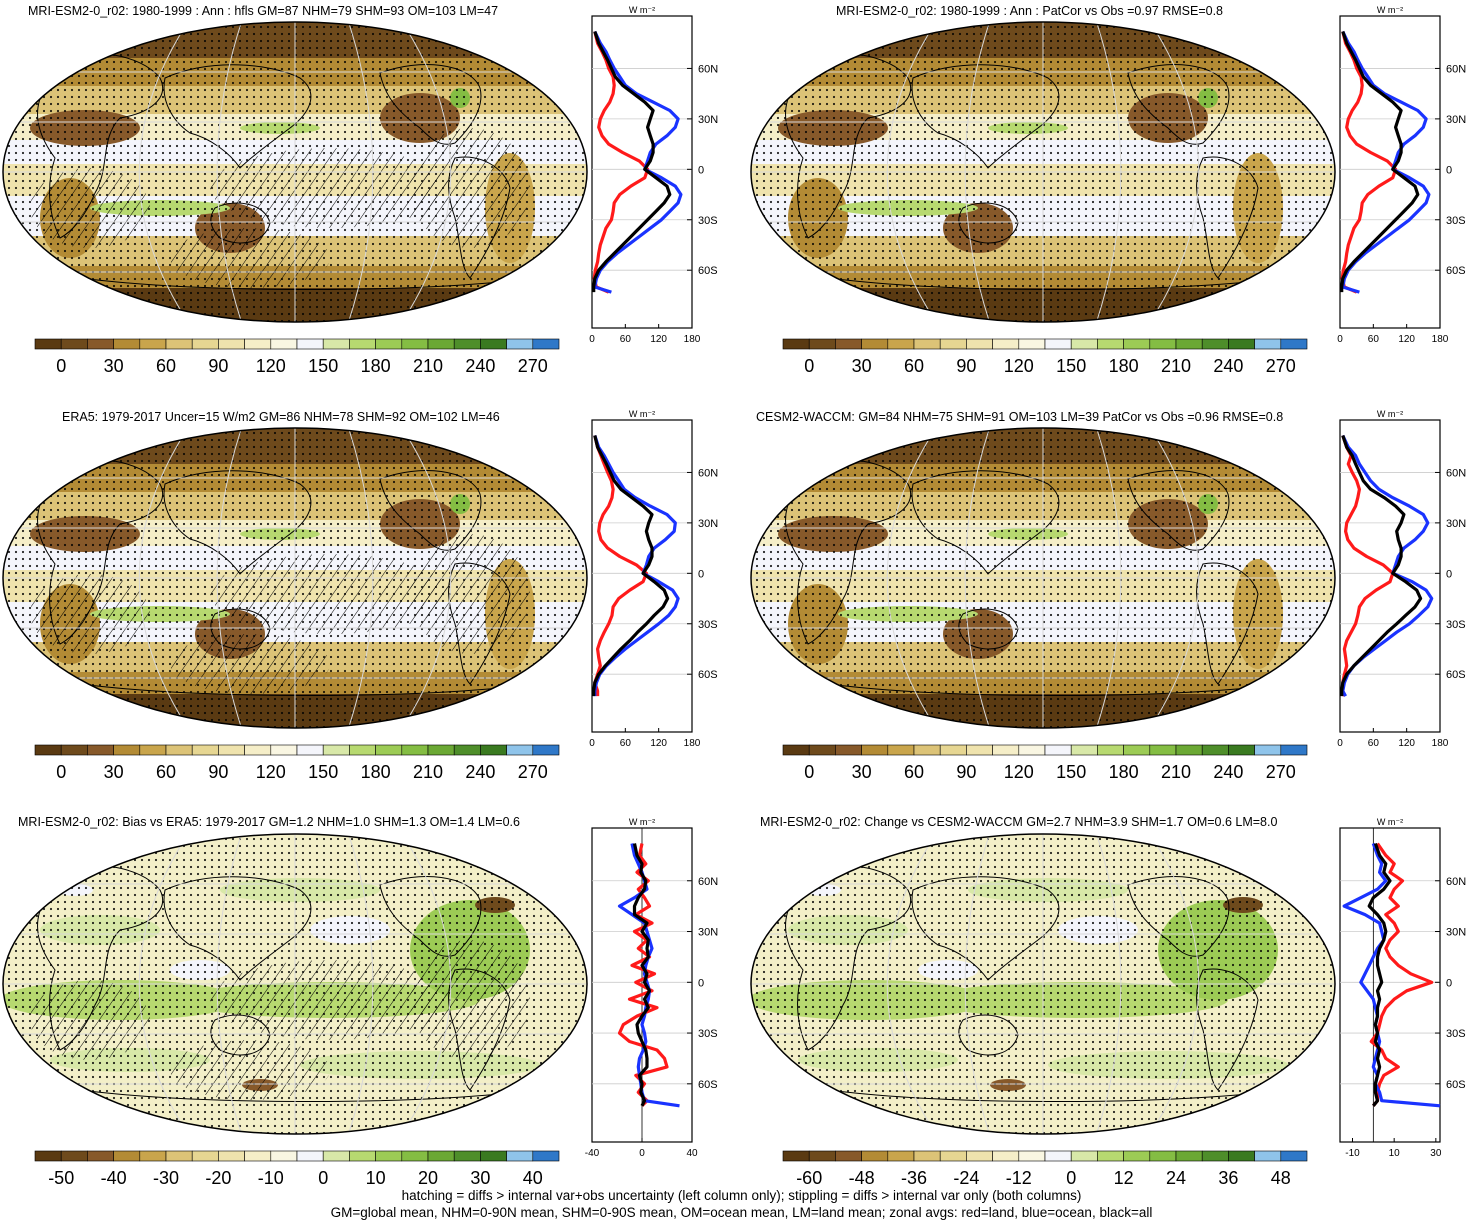 This screenshot has height=1221, width=1483. What do you see at coordinates (1228, 1178) in the screenshot?
I see `colorbar-label: 36` at bounding box center [1228, 1178].